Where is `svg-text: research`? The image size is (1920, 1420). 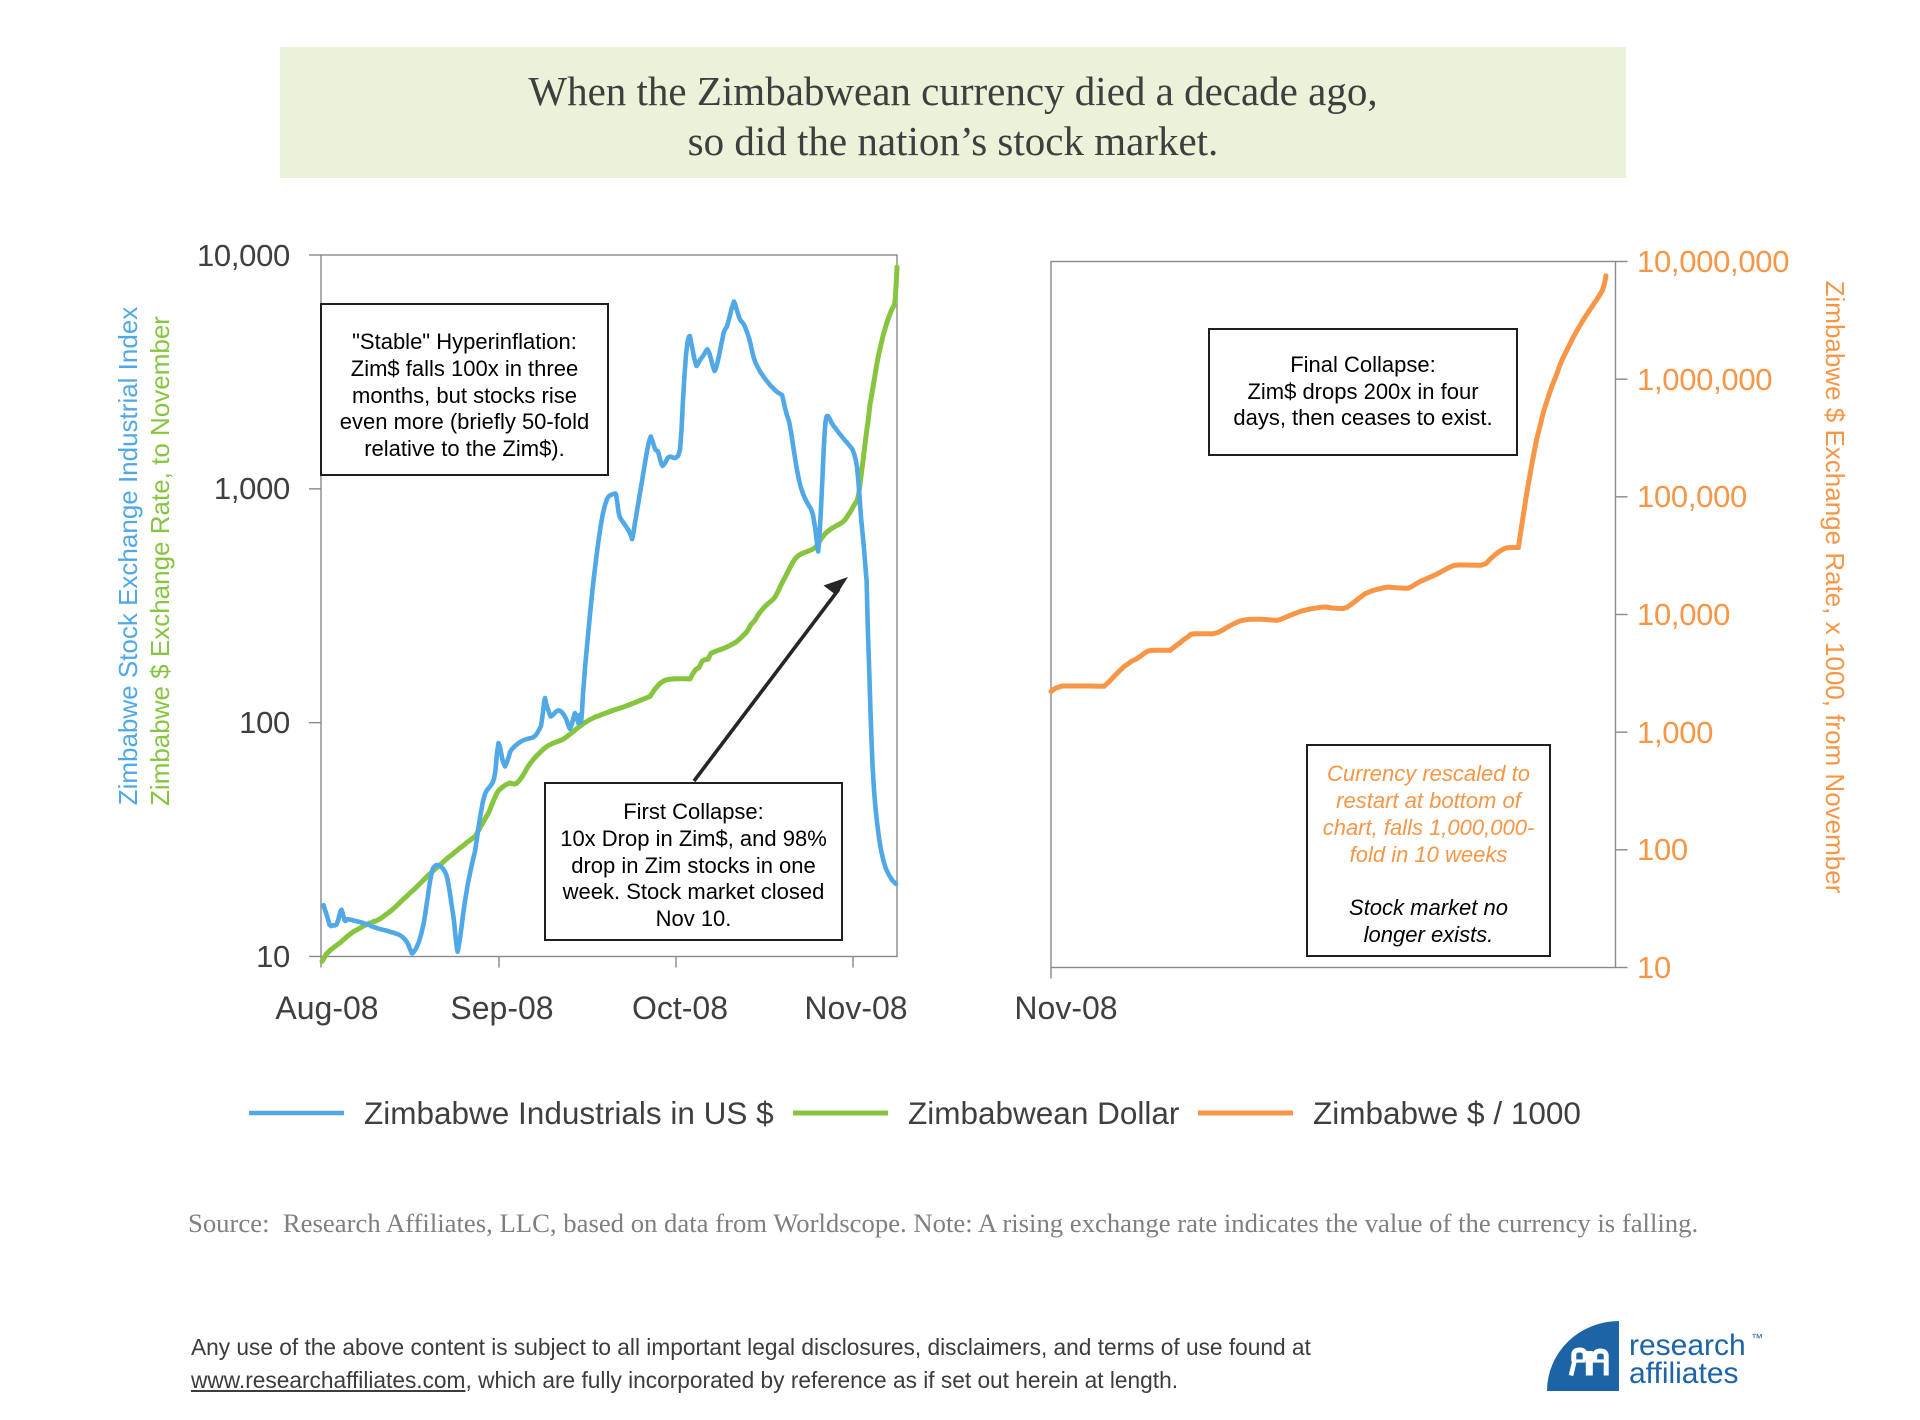 svg-text: research is located at coordinates (1687, 1345).